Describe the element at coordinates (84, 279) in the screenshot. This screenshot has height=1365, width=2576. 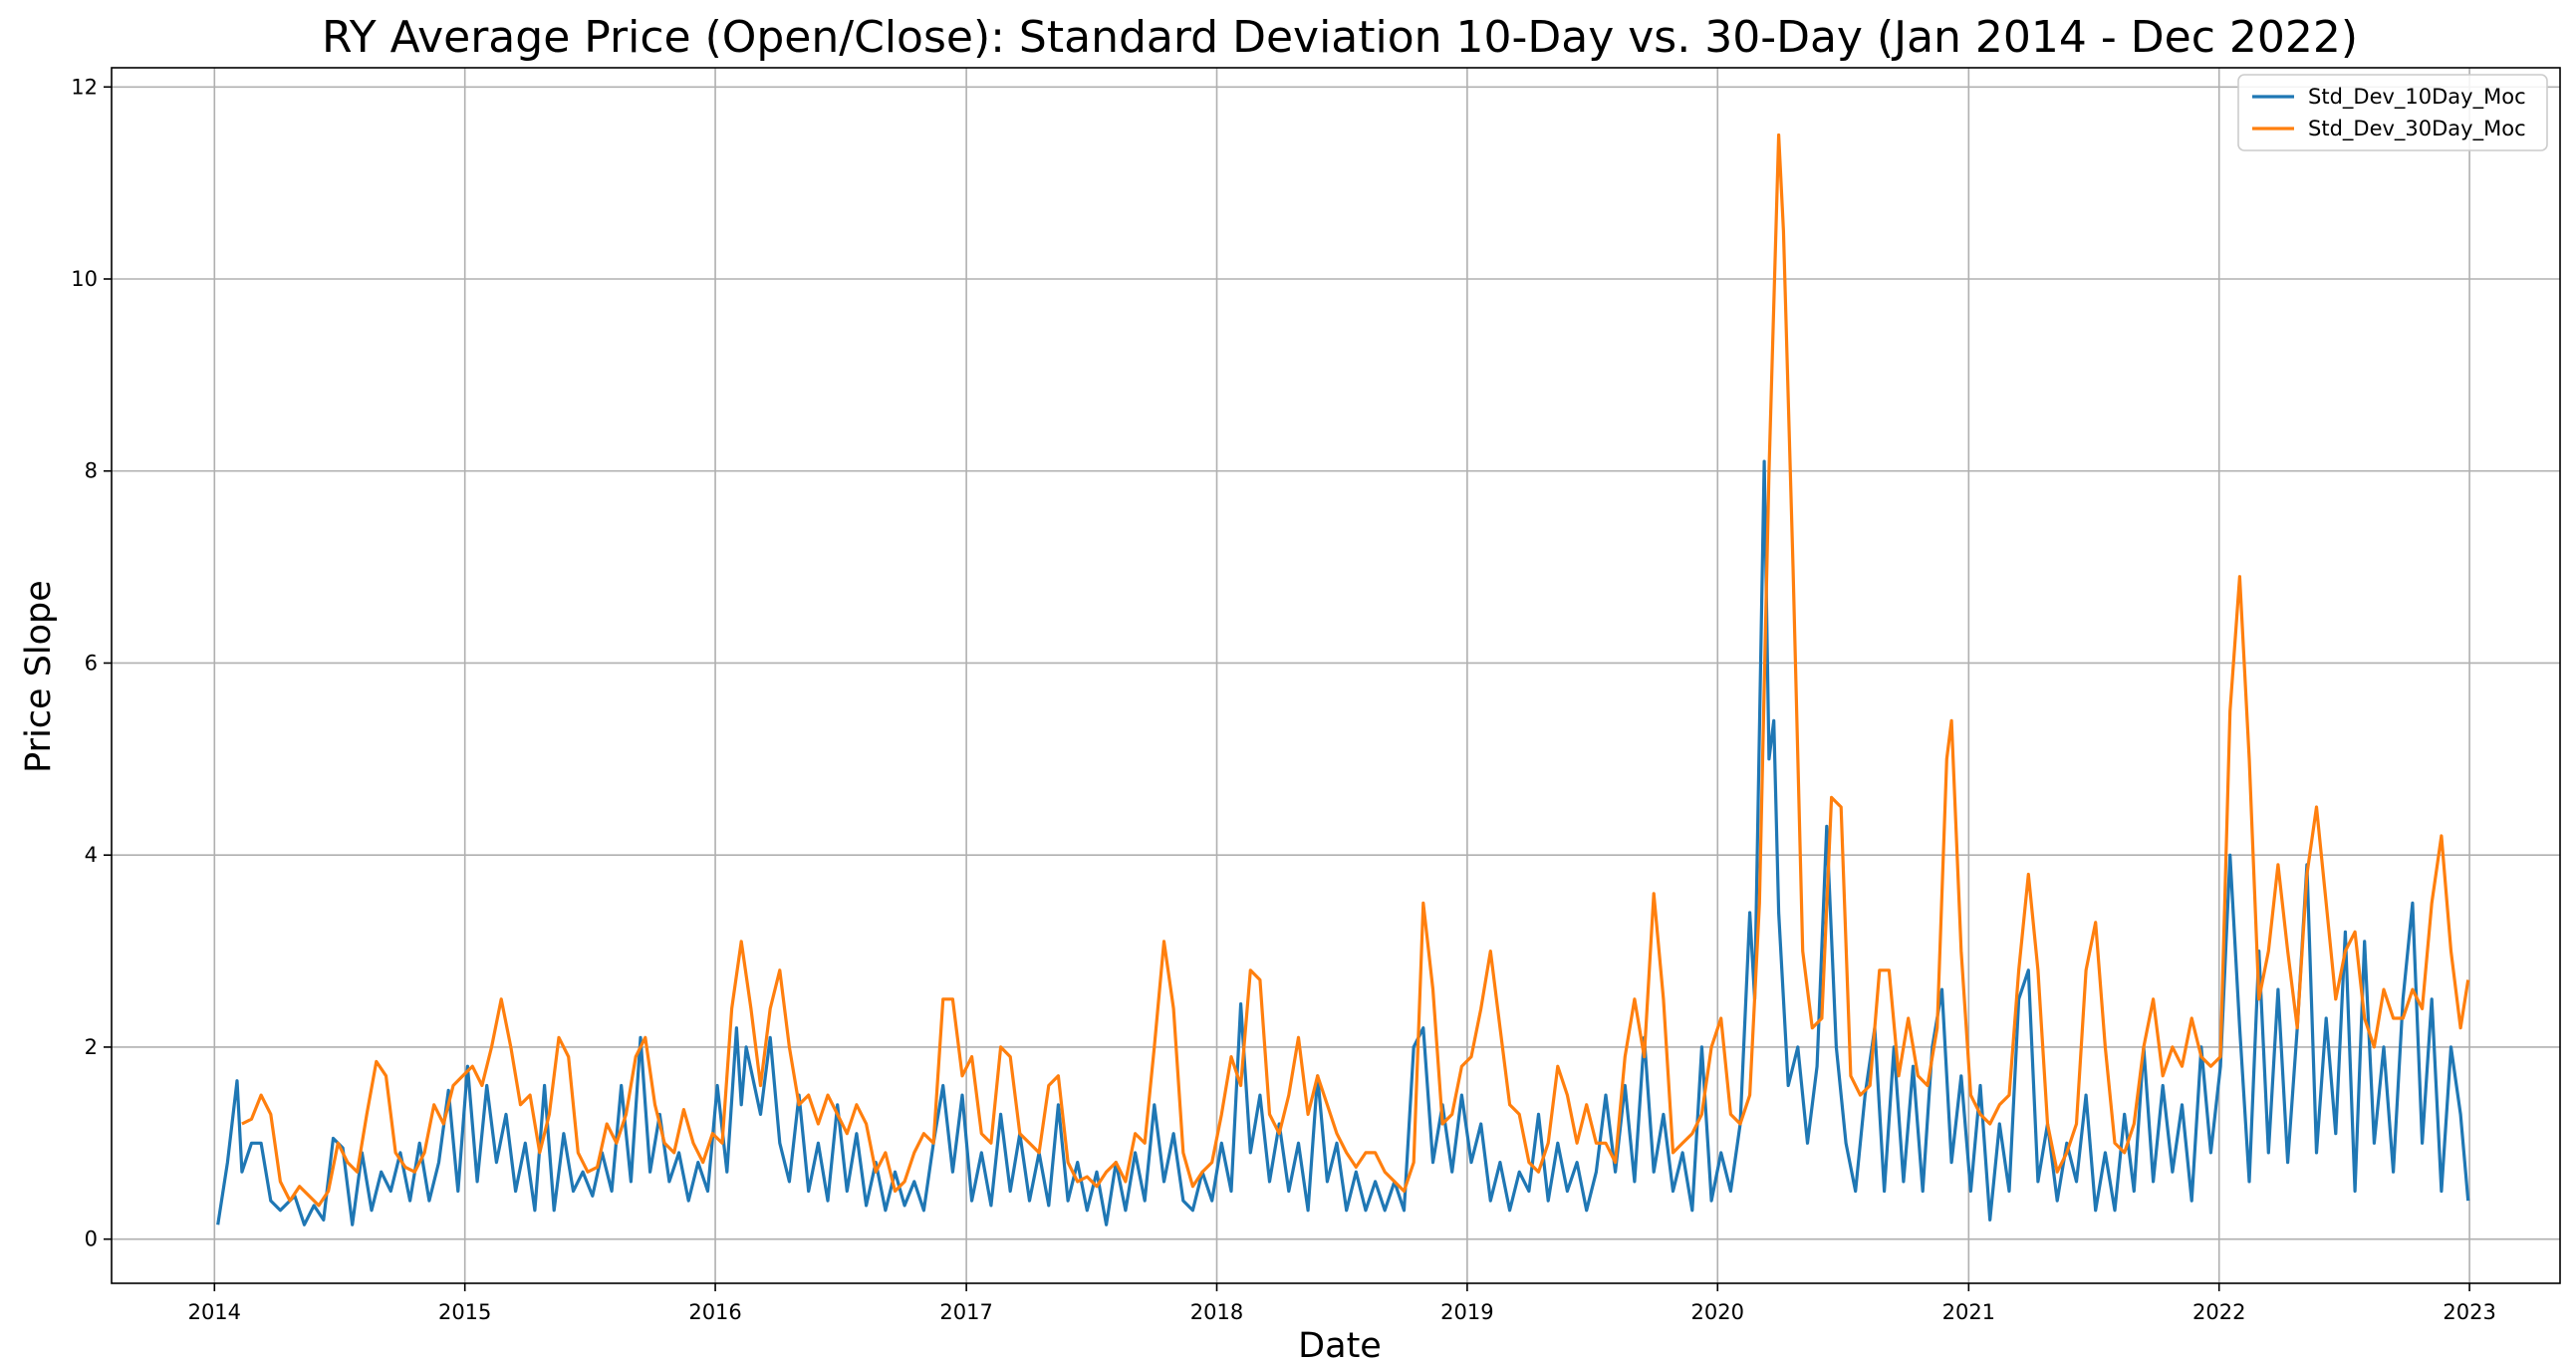
I see `y-tick-label: 10` at that location.